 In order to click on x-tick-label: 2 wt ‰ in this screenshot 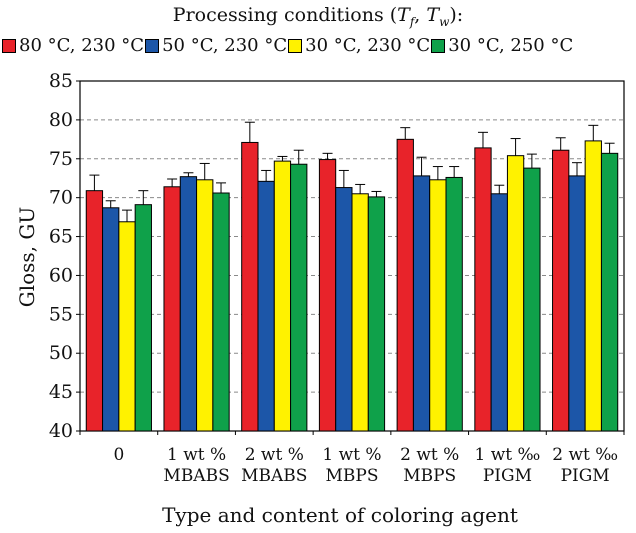, I will do `click(585, 455)`.